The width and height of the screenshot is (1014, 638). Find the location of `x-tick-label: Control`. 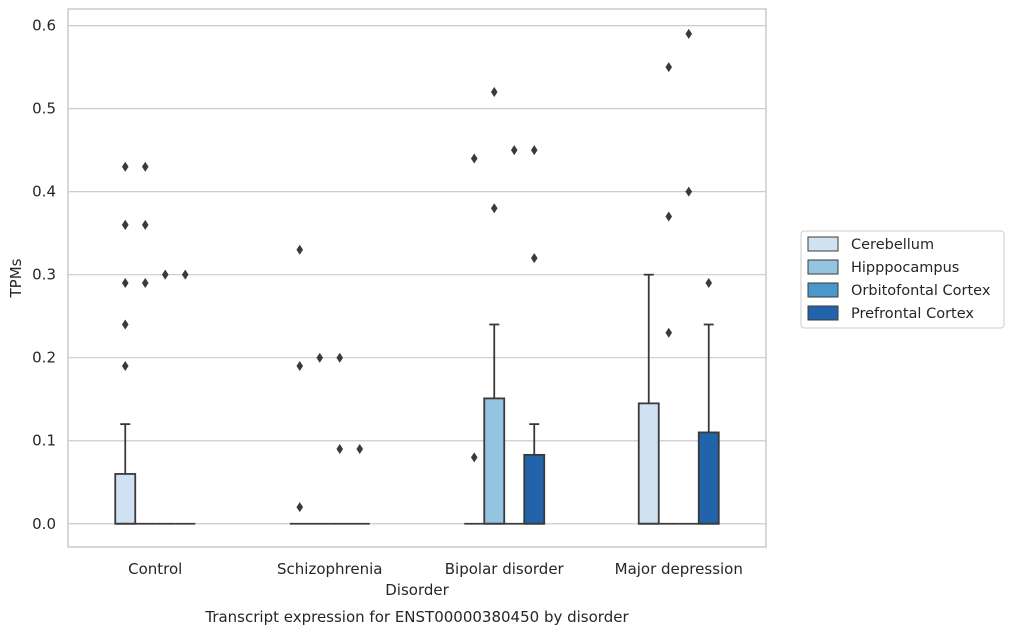

x-tick-label: Control is located at coordinates (155, 569).